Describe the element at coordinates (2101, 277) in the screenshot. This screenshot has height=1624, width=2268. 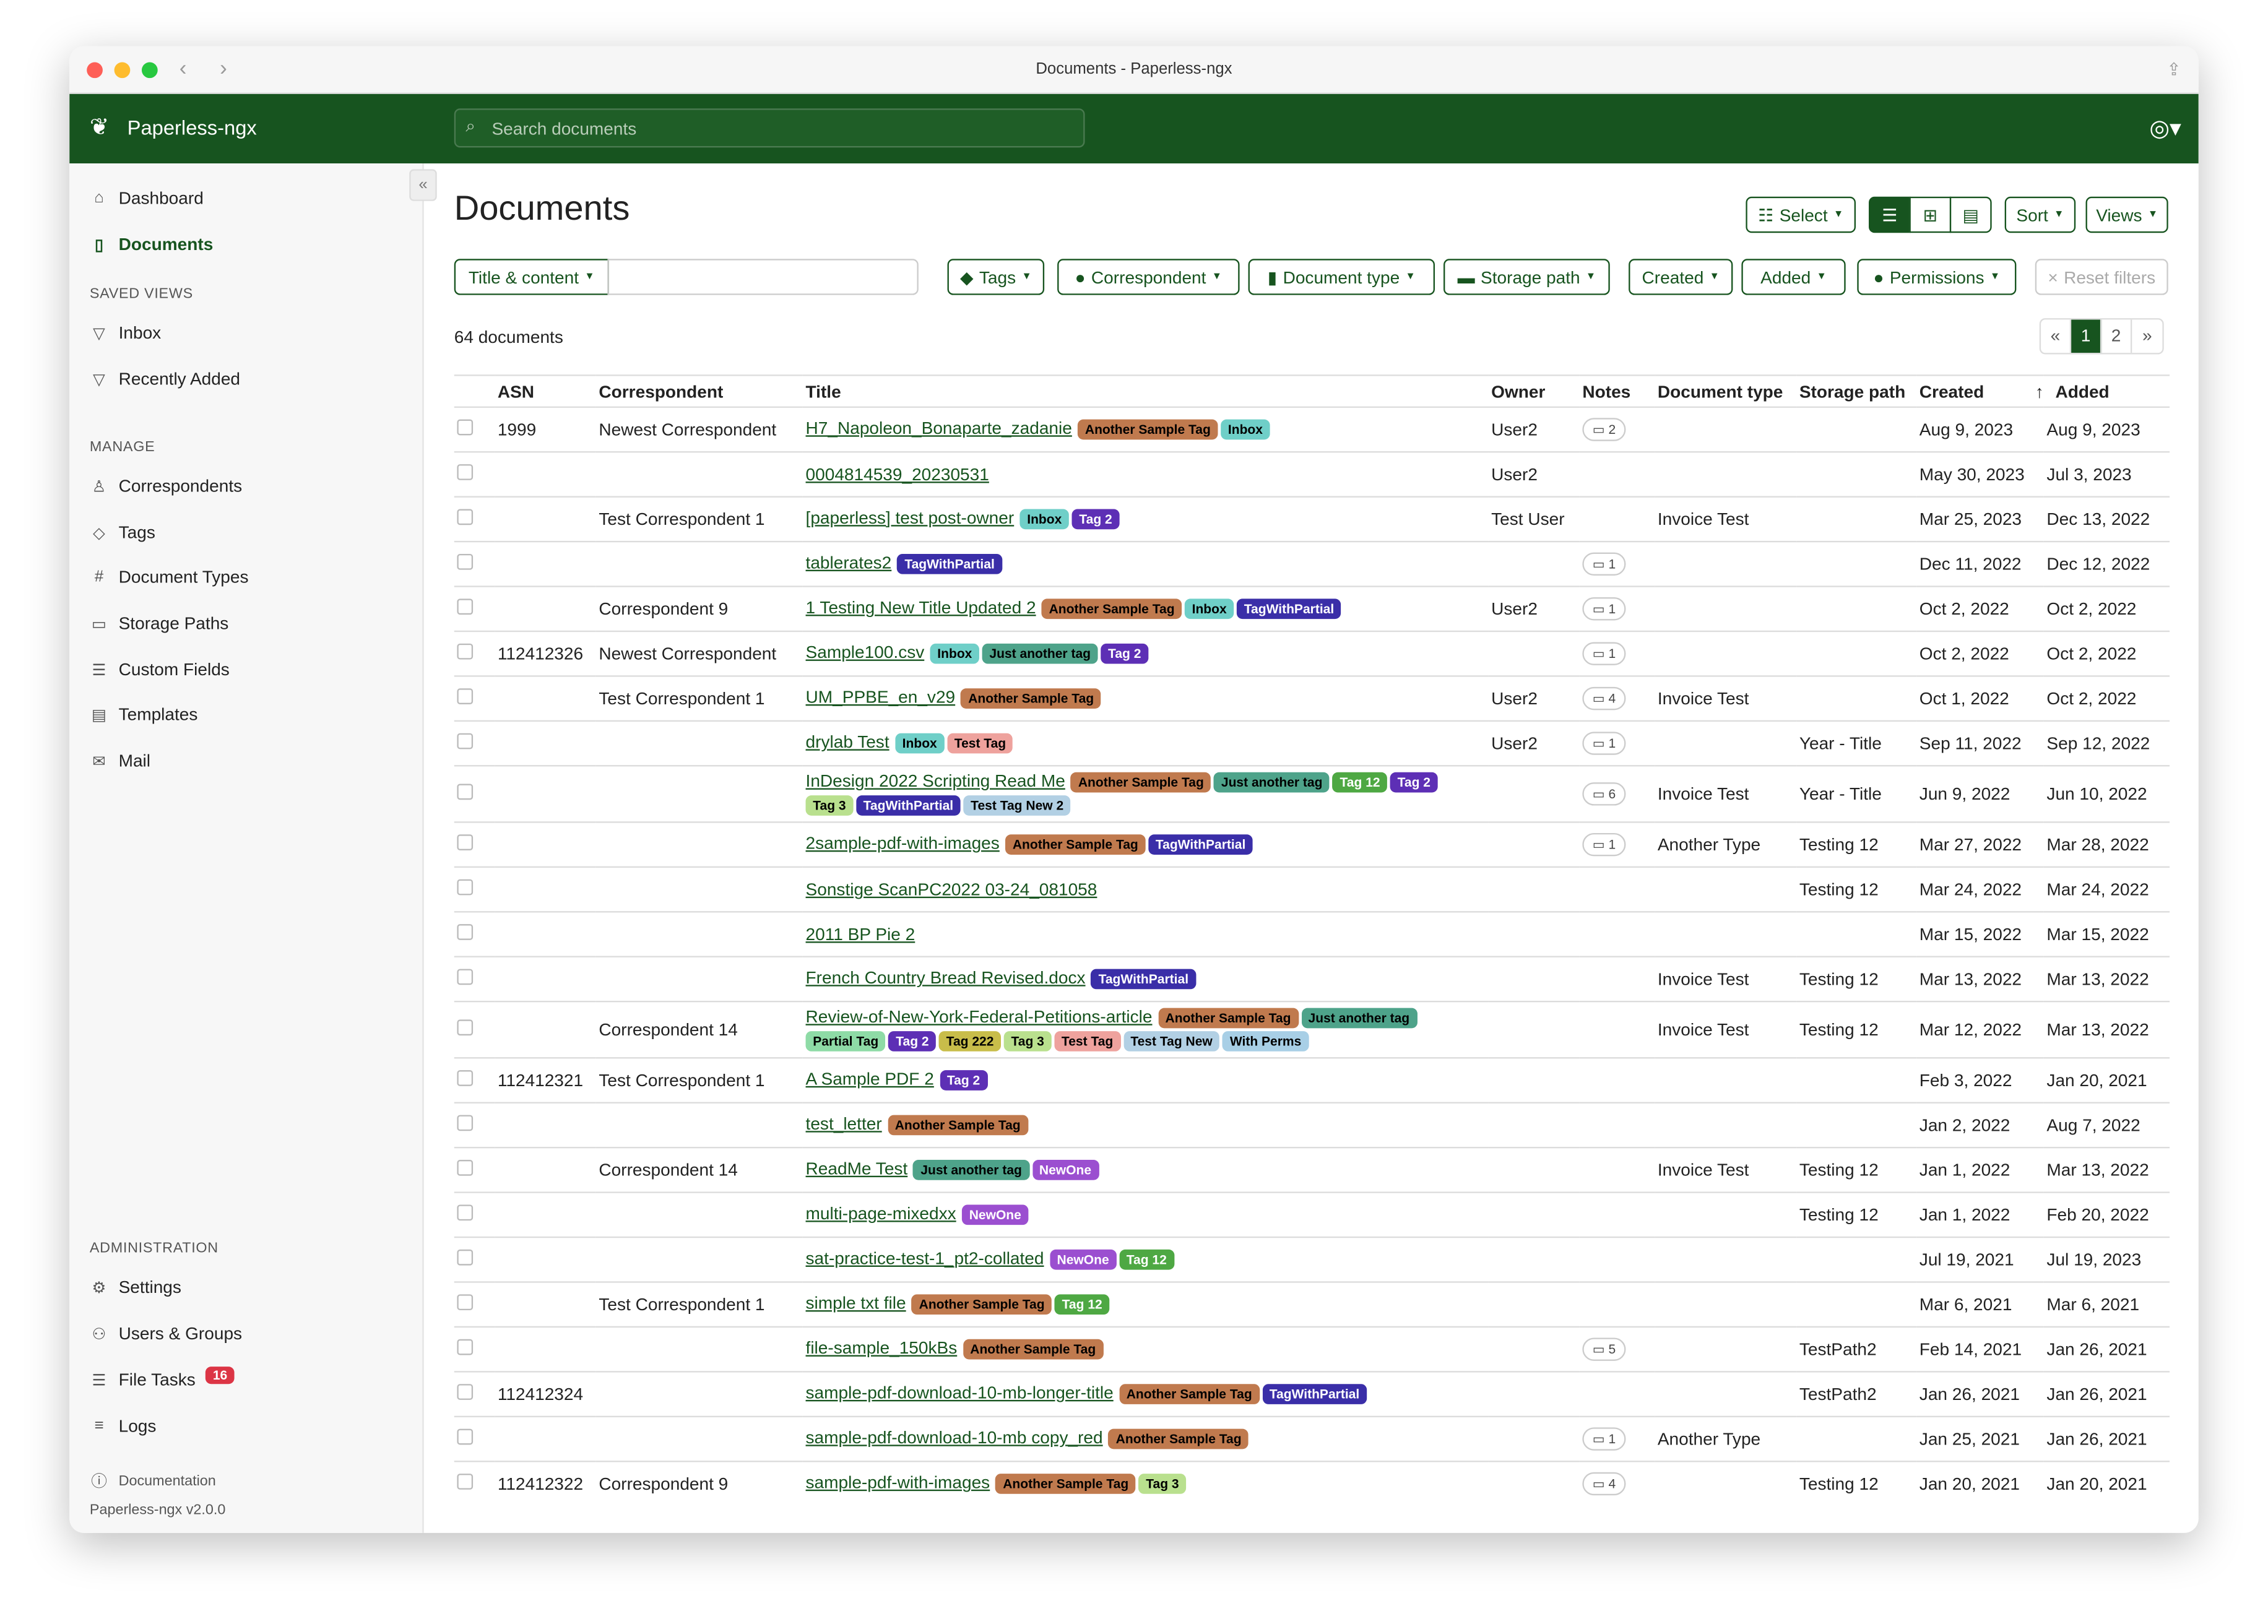
I see `reset-filters-button: × Reset filters` at that location.